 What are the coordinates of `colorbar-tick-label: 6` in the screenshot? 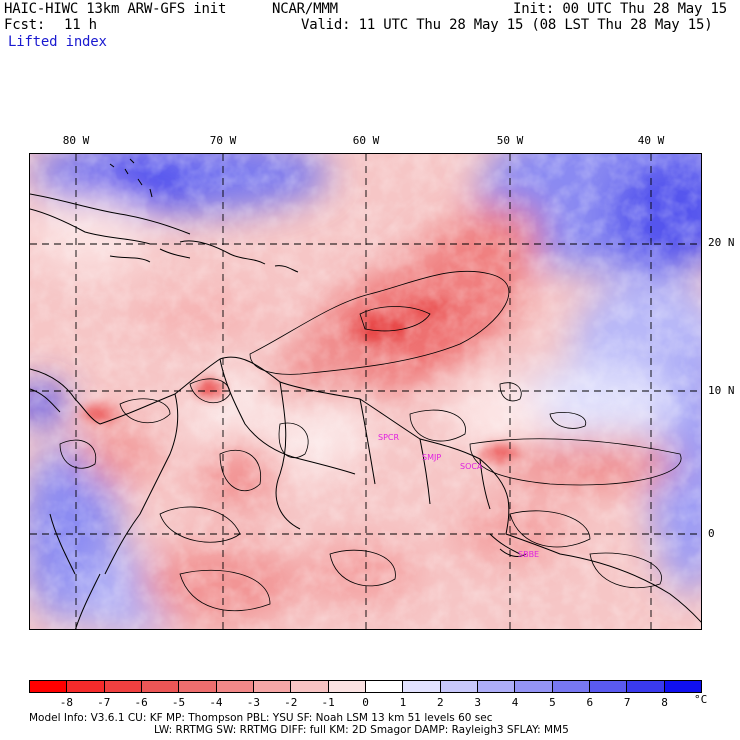 It's located at (590, 702).